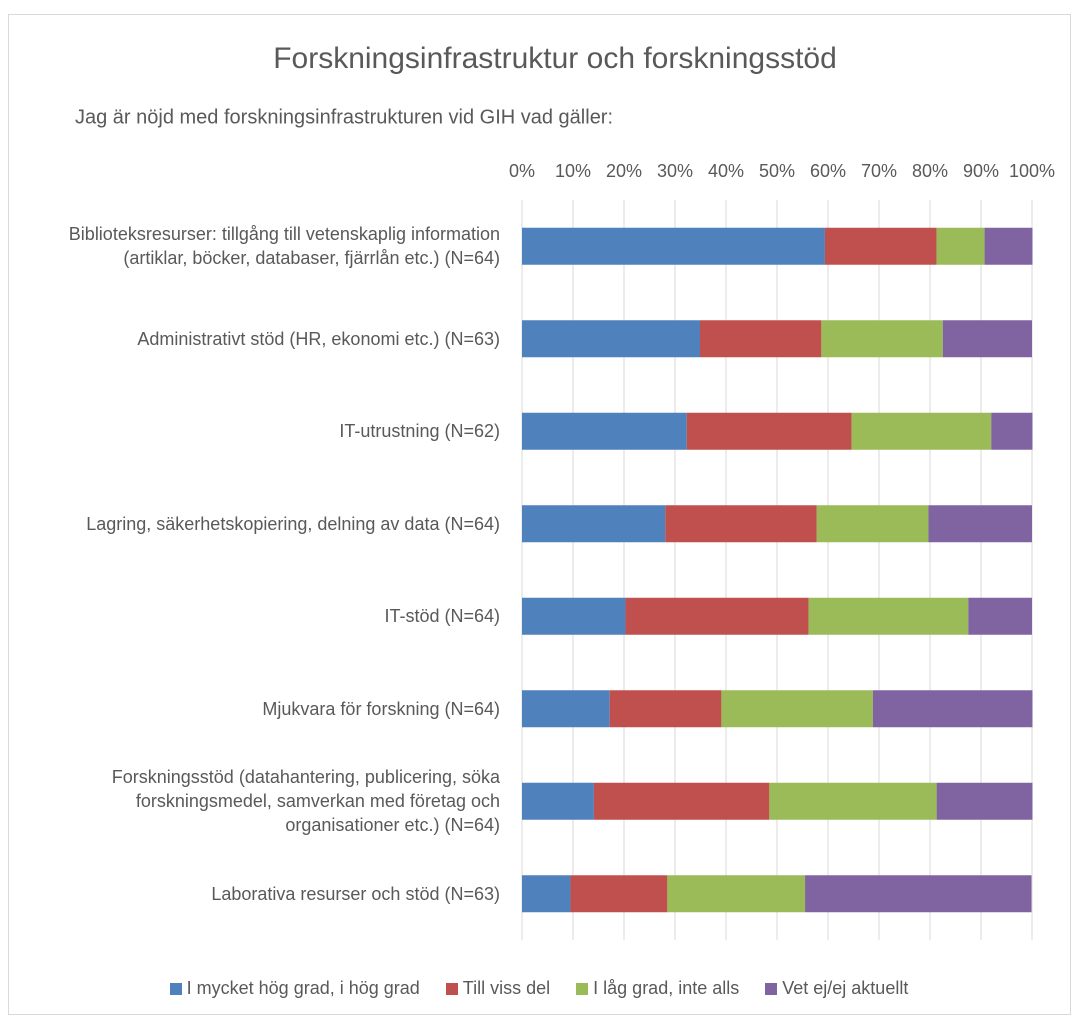 The width and height of the screenshot is (1078, 1021). What do you see at coordinates (1032, 171) in the screenshot?
I see `x-tick-label: 100%` at bounding box center [1032, 171].